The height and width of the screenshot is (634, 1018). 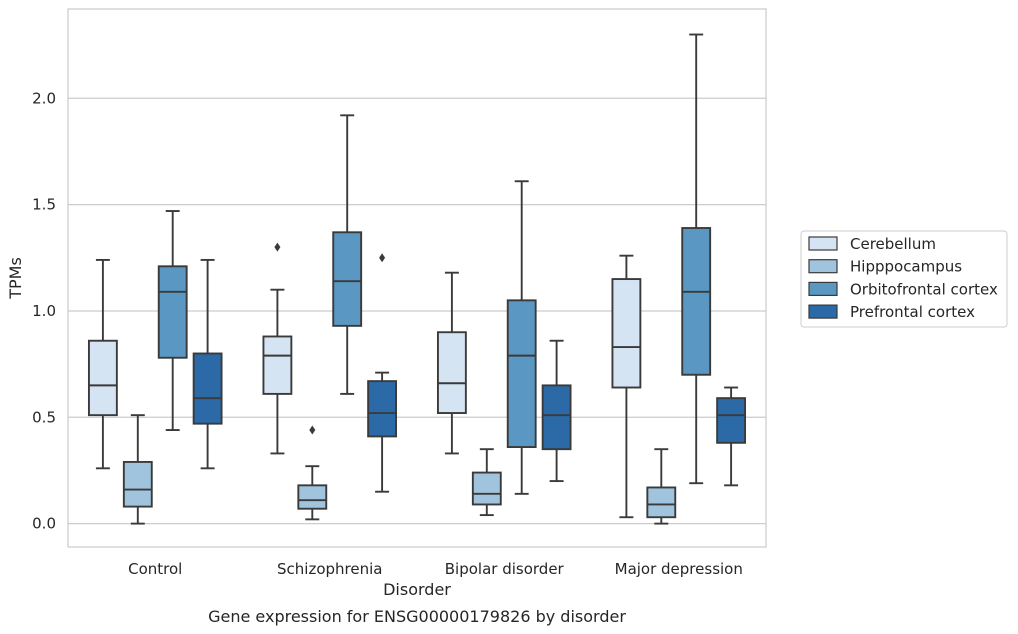 I want to click on legend-label: Cerebellum, so click(x=893, y=244).